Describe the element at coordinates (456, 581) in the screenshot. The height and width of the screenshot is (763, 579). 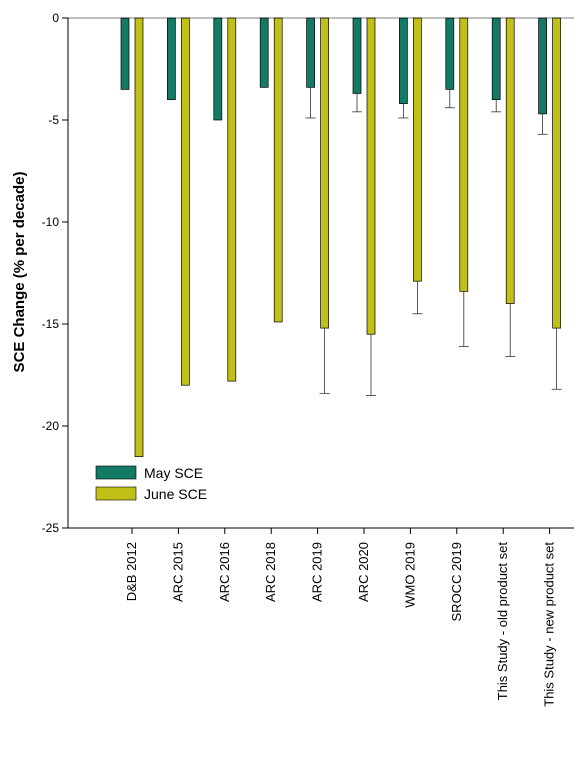
I see `x-tick-label-7: SROCC 2019` at that location.